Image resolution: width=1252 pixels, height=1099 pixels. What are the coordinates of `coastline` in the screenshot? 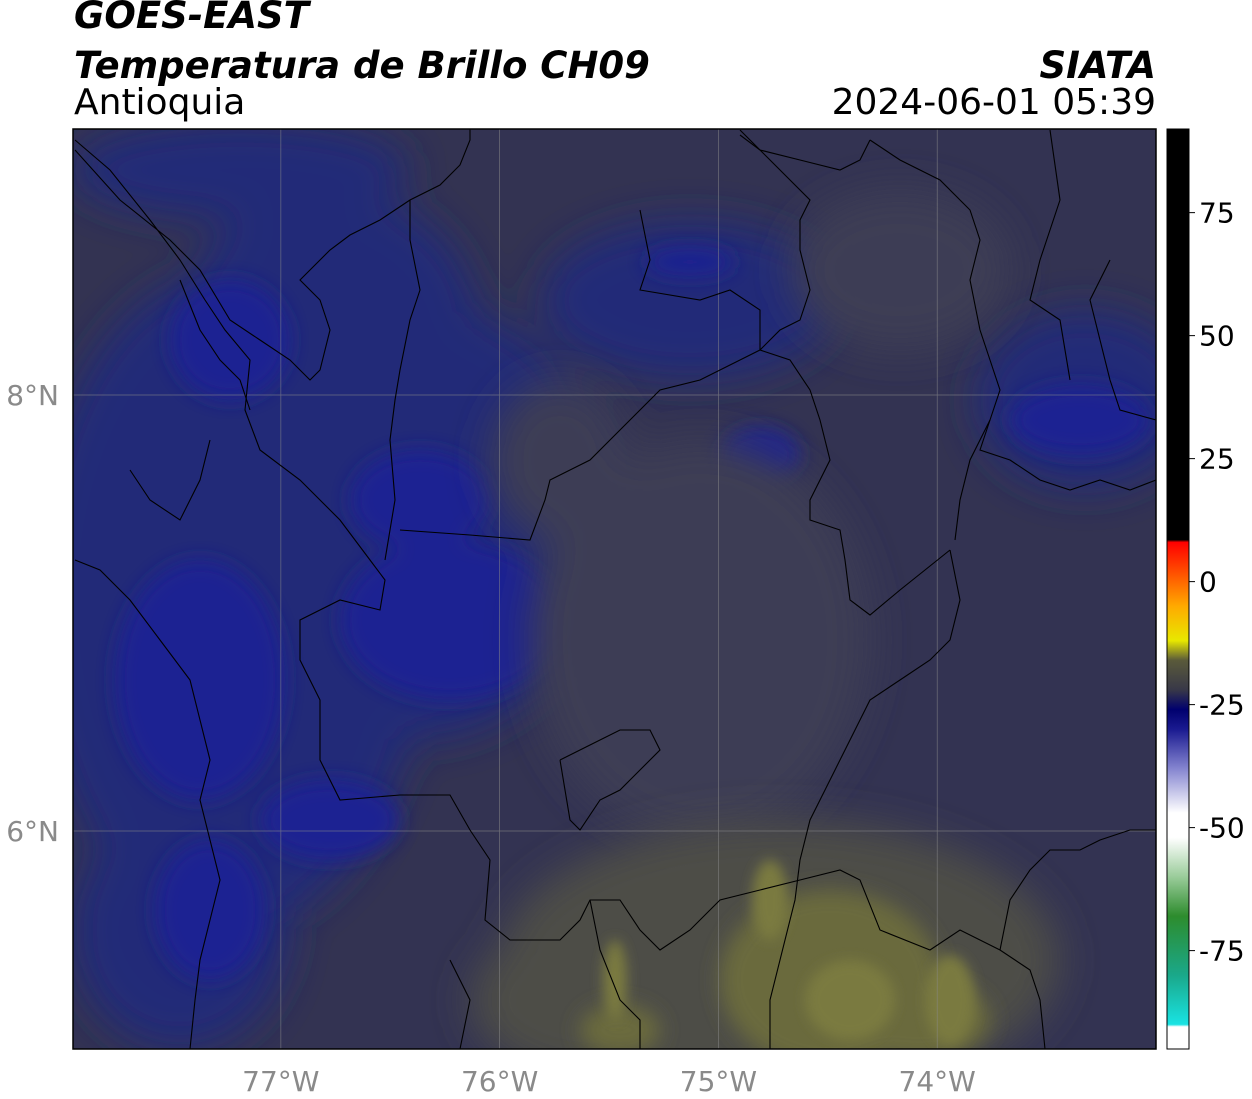 It's located at (242, 265).